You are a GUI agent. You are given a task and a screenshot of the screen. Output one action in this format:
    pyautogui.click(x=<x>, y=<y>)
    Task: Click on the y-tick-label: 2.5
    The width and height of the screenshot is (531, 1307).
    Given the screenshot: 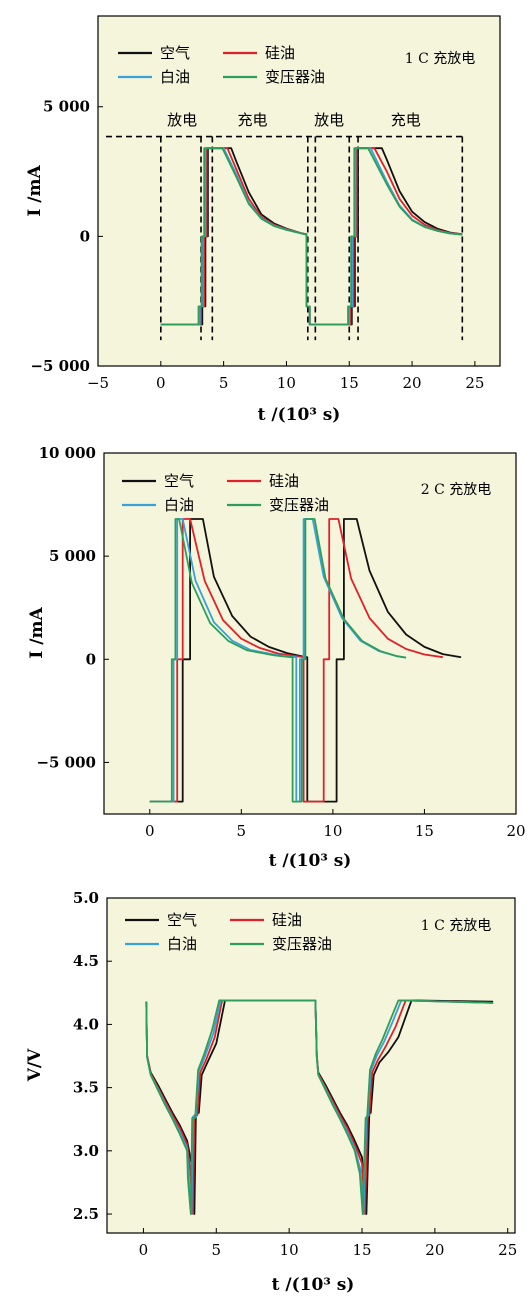 What is the action you would take?
    pyautogui.click(x=86, y=1214)
    